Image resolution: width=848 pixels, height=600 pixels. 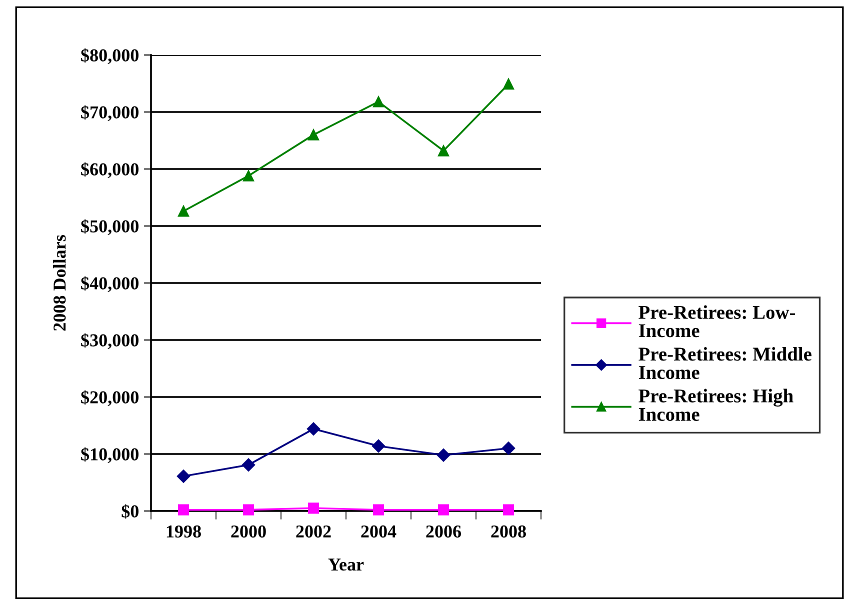 I want to click on legend-label: Pre-Retirees: High Income, so click(x=716, y=404).